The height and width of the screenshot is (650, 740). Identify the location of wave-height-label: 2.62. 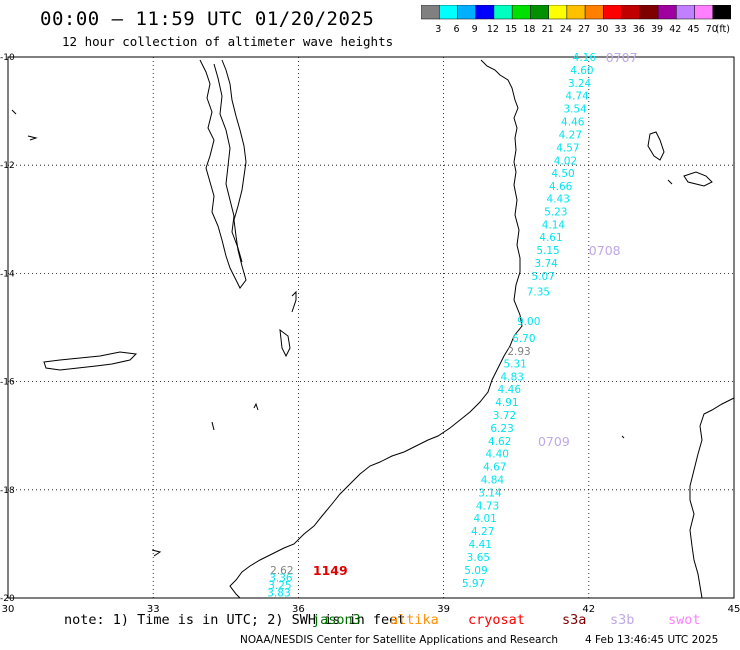
(281, 571).